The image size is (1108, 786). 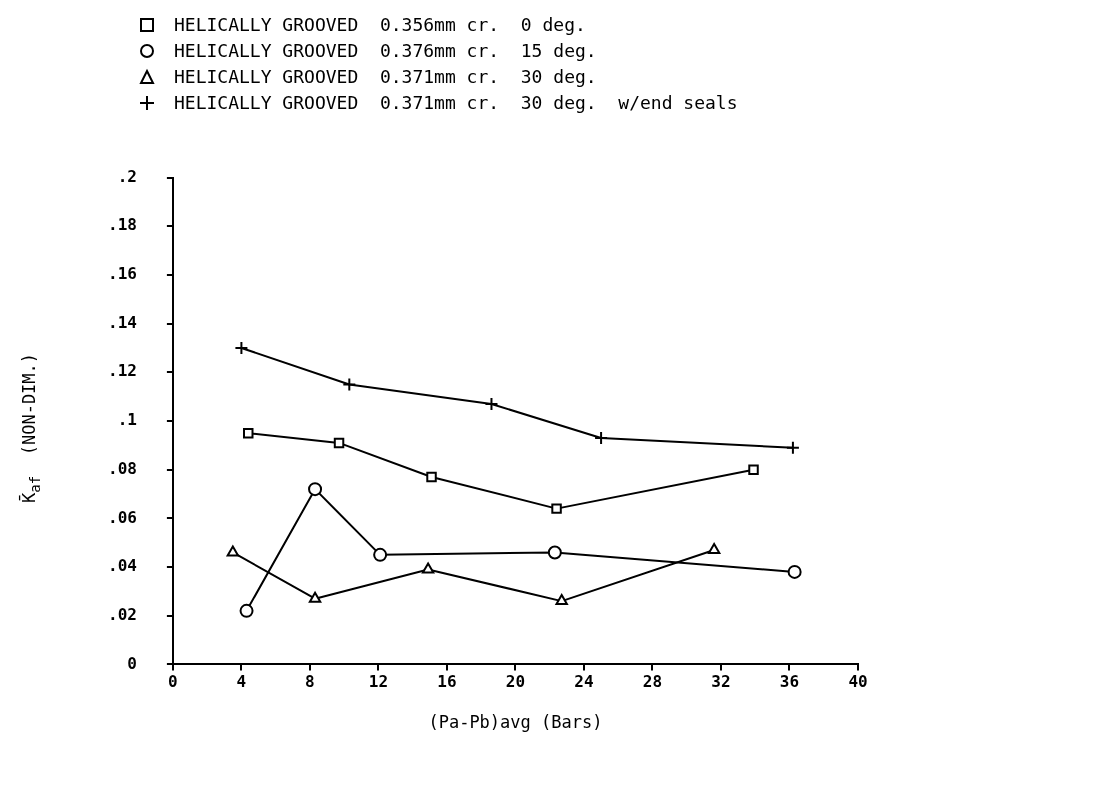 What do you see at coordinates (447, 682) in the screenshot?
I see `x-tick-label: 16` at bounding box center [447, 682].